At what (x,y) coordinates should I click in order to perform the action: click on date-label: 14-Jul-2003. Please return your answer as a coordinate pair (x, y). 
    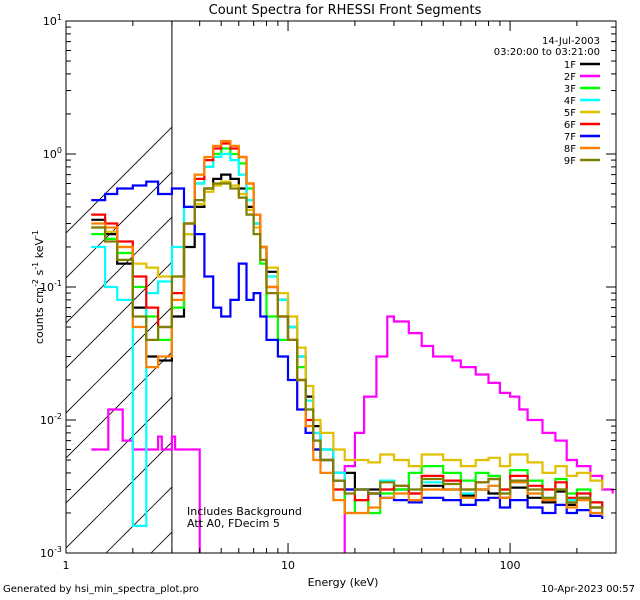
    Looking at the image, I should click on (571, 41).